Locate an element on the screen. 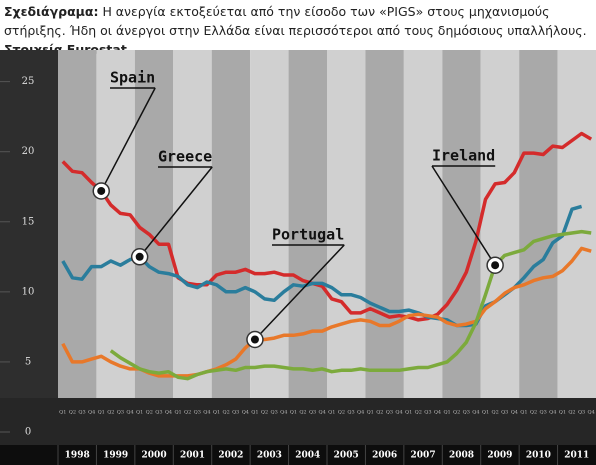  series-label: Greece is located at coordinates (185, 157).